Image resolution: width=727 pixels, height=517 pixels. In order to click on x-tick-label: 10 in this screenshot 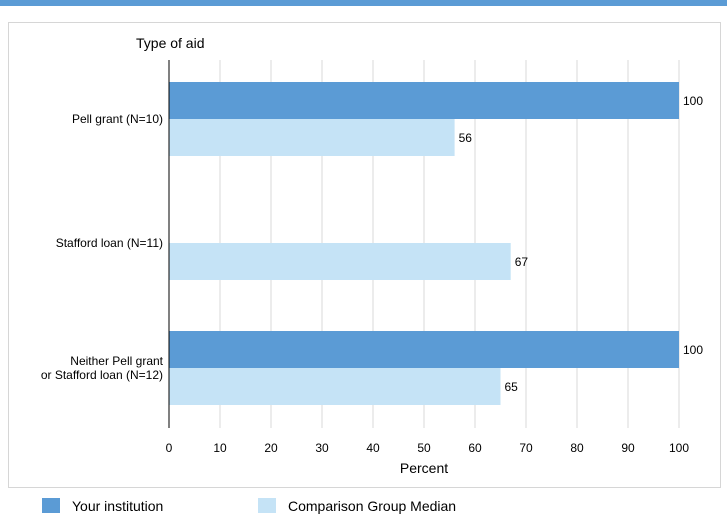, I will do `click(220, 448)`.